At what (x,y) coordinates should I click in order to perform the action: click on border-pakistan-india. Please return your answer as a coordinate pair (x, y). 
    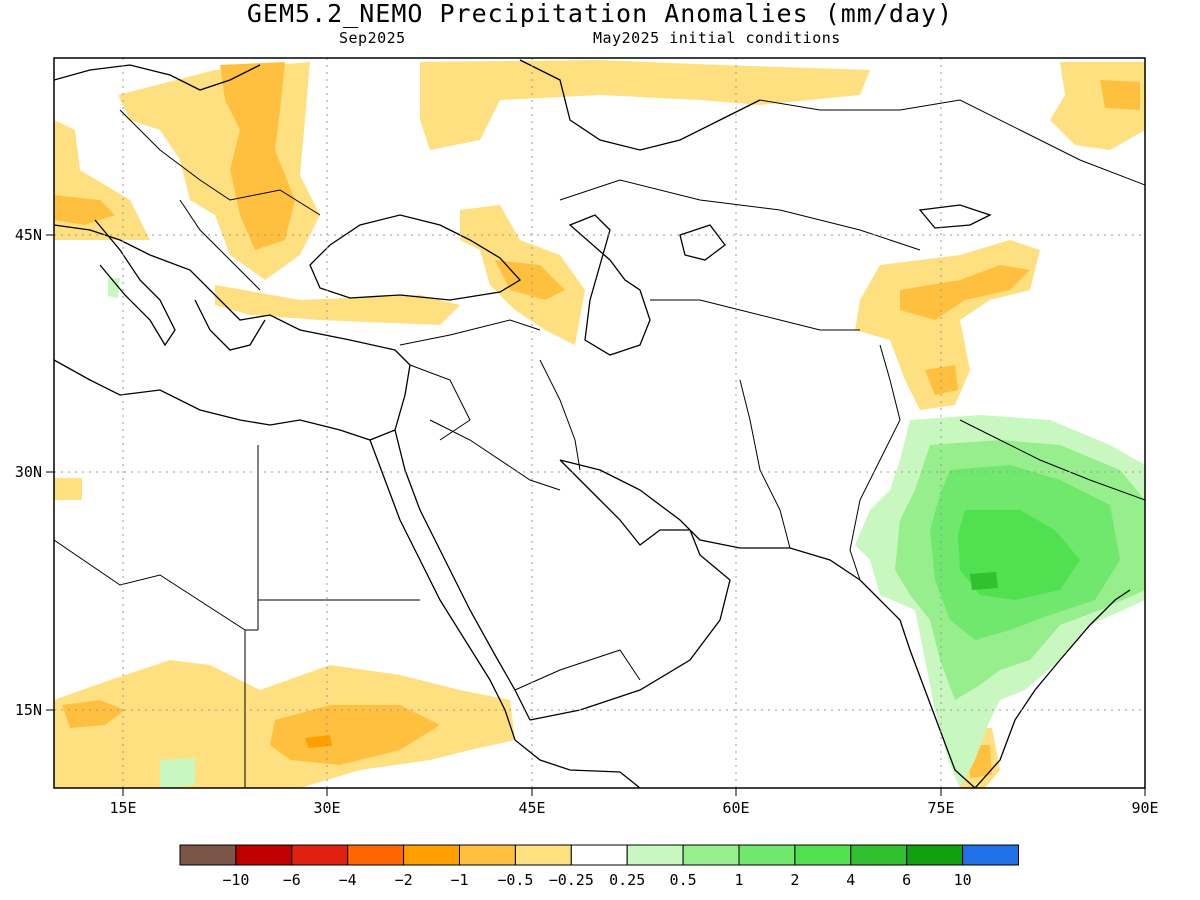
    Looking at the image, I should click on (875, 462).